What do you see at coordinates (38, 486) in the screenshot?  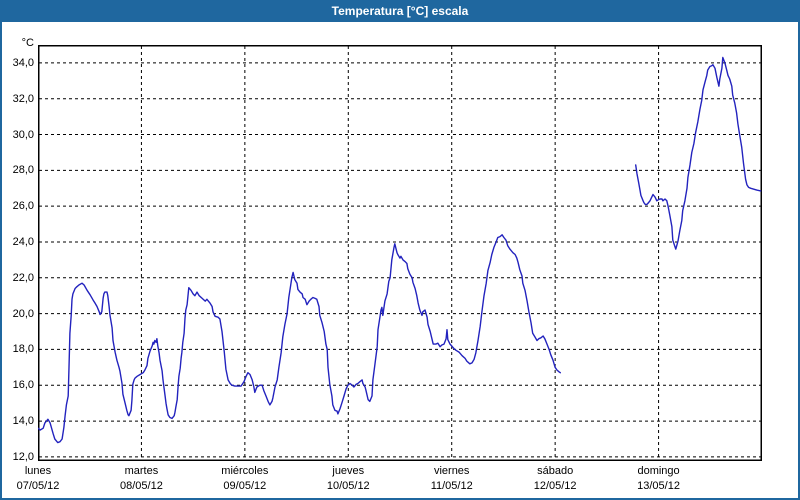 I see `day-date: 07/05/12` at bounding box center [38, 486].